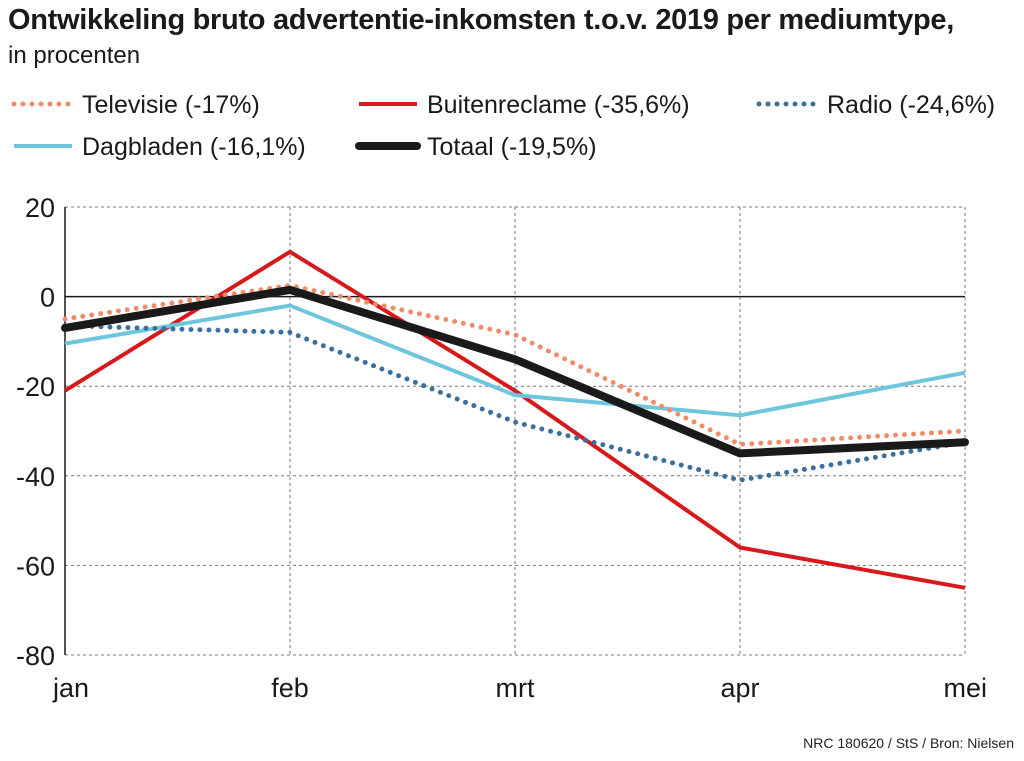 This screenshot has height=761, width=1024. I want to click on y-axis: 20 0 -20 -40 -60 -80, so click(35, 432).